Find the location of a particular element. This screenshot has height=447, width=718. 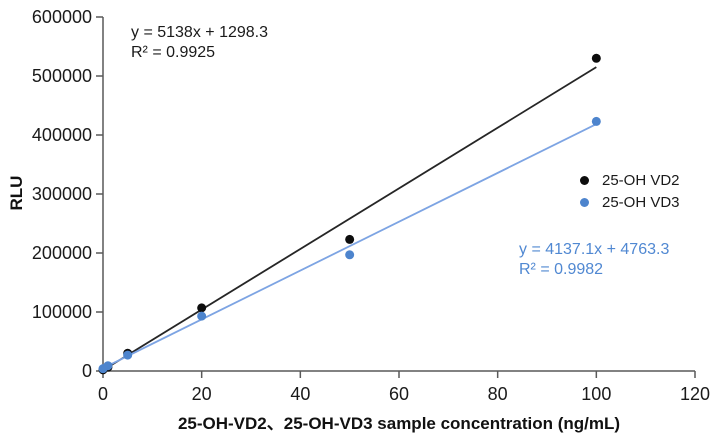

legend-label-vd3: 25-OH VD3 is located at coordinates (641, 202).